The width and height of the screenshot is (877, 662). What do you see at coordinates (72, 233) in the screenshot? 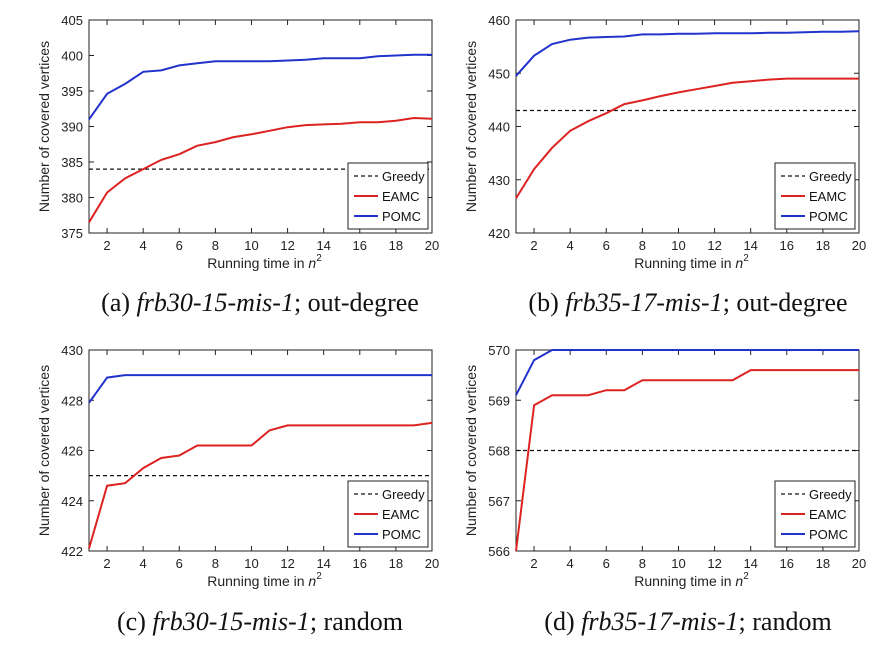
I see `y-tick-label: 375` at bounding box center [72, 233].